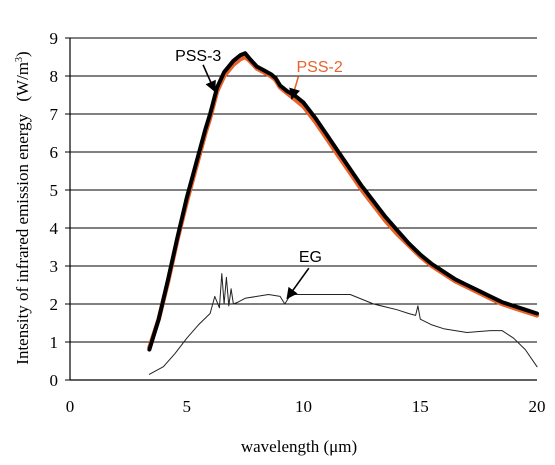 The image size is (555, 465). I want to click on y-axis-title-unit-close: ), so click(22, 54).